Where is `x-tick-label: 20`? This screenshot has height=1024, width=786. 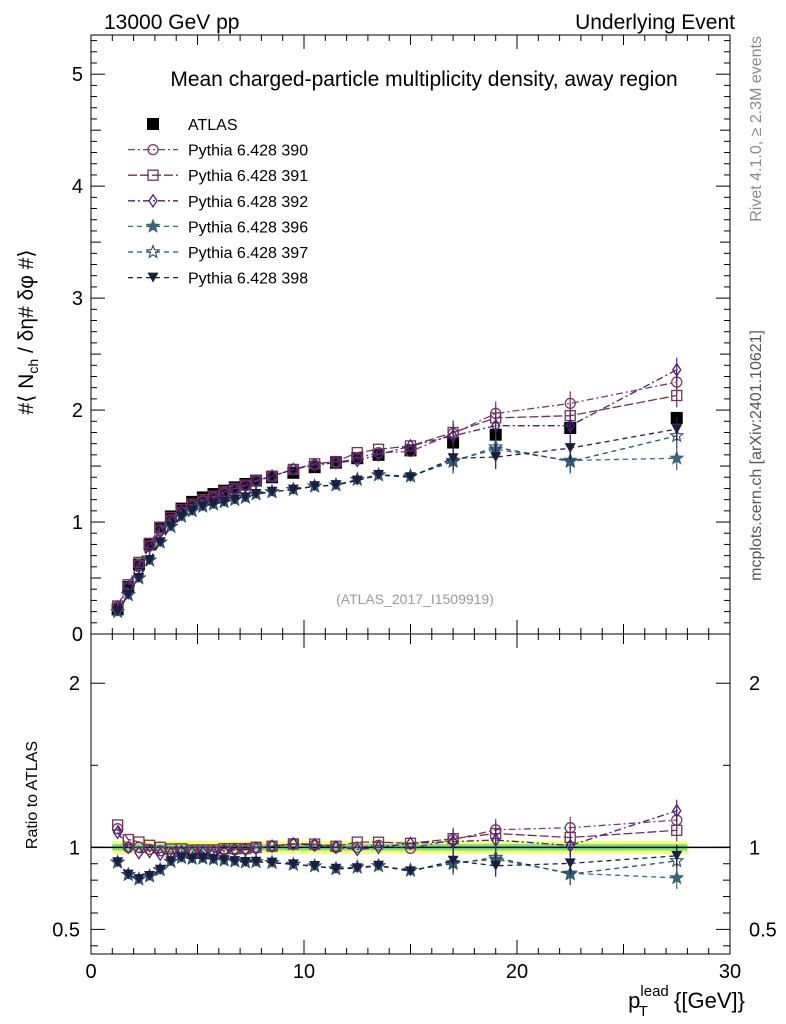 x-tick-label: 20 is located at coordinates (517, 972).